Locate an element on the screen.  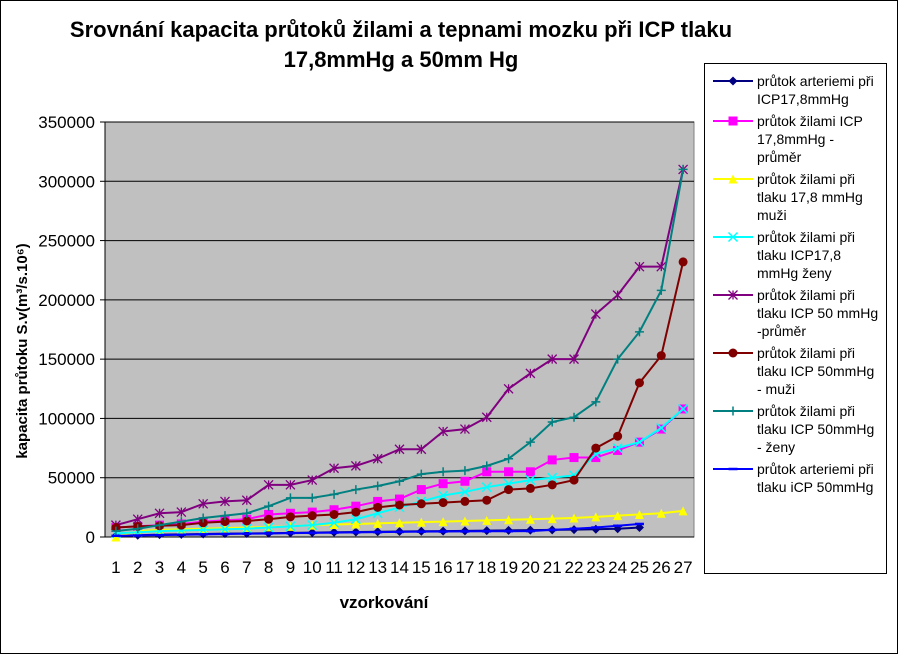
x-axis-label: vzorkování is located at coordinates (385, 602).